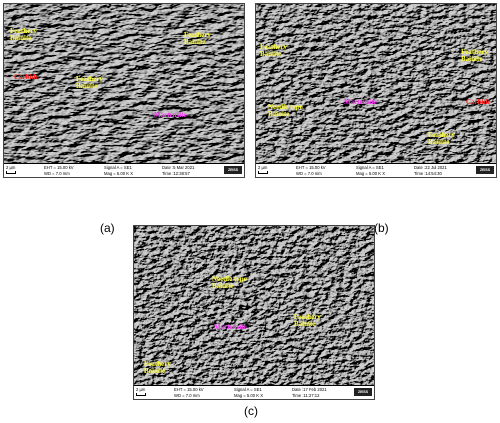 The height and width of the screenshot is (423, 500). What do you see at coordinates (178, 167) in the screenshot?
I see `info-date: Date :5 Mar 2021` at bounding box center [178, 167].